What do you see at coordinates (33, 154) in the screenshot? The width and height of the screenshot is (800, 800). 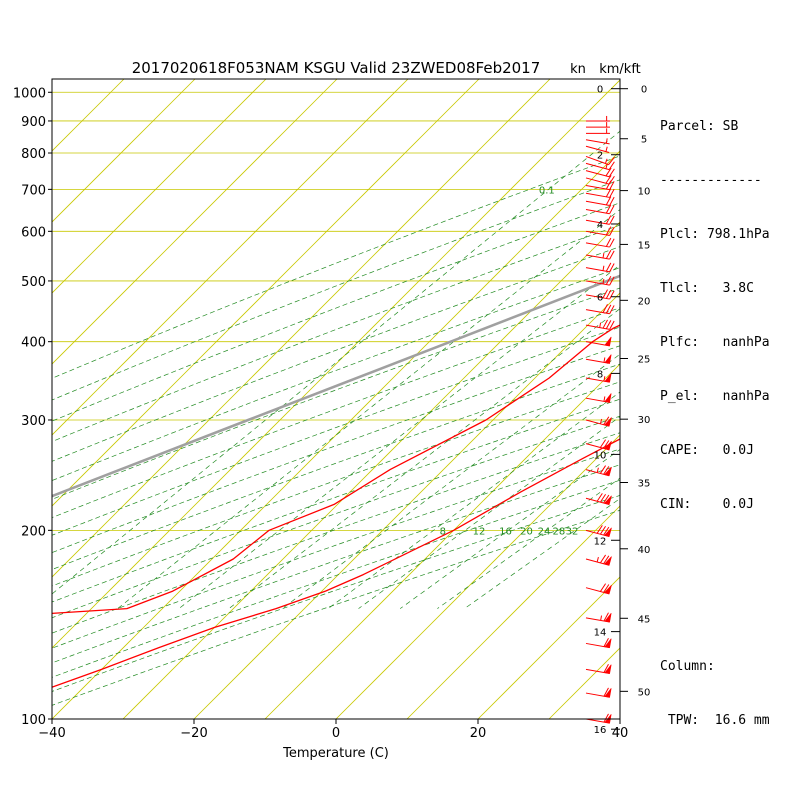 I see `y-tick-label: 800` at bounding box center [33, 154].